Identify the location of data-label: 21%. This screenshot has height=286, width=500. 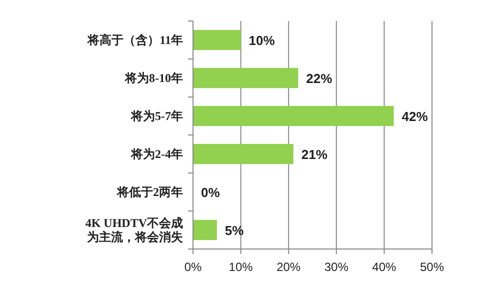
(314, 154).